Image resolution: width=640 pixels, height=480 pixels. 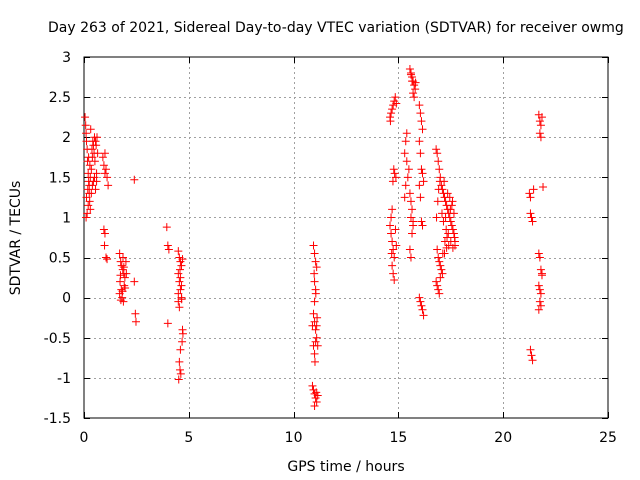 I want to click on x-tick-label: 25, so click(x=608, y=438).